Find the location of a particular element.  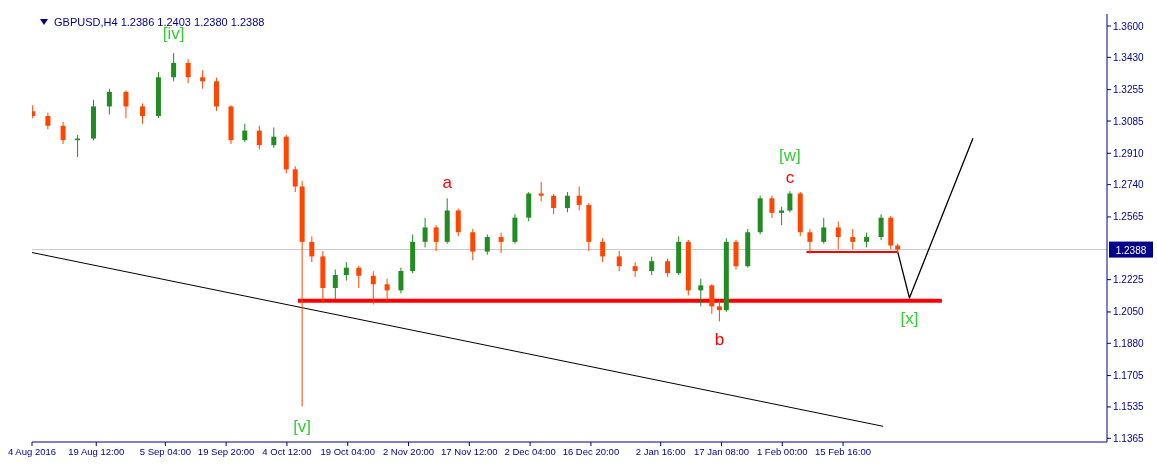

x-tick-label: 17 Nov 12:00 is located at coordinates (469, 451).